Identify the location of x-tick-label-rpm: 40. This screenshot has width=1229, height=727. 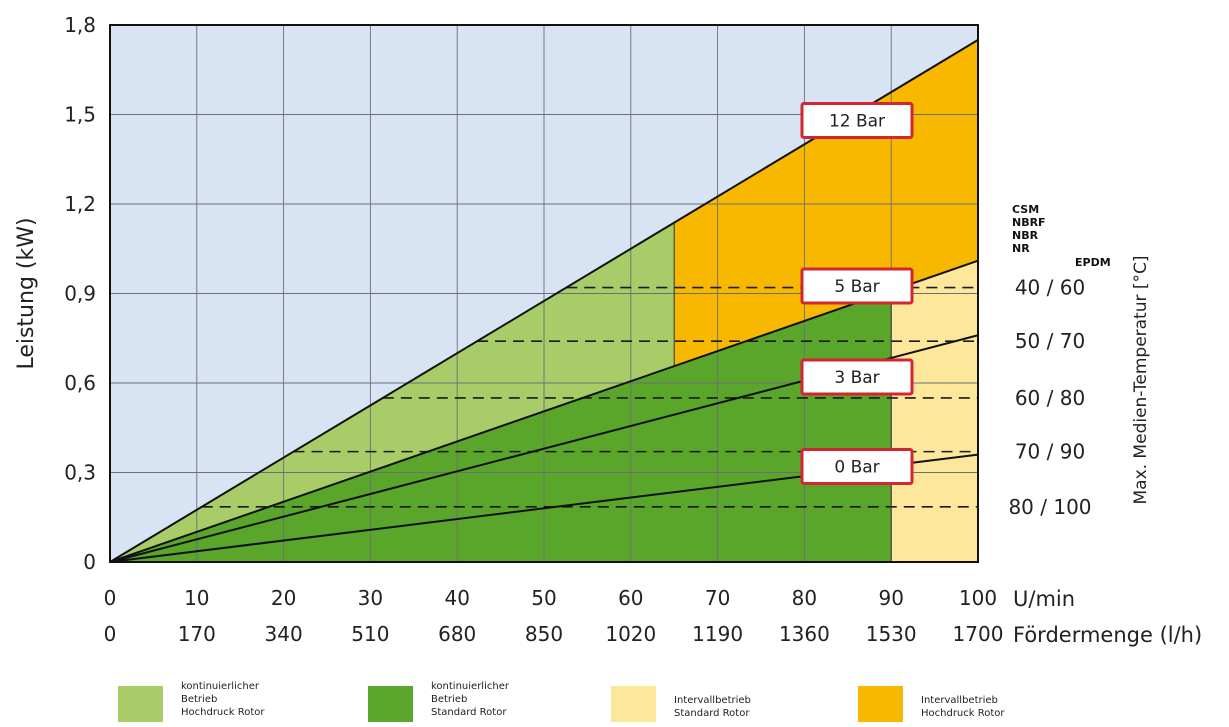
(456, 598).